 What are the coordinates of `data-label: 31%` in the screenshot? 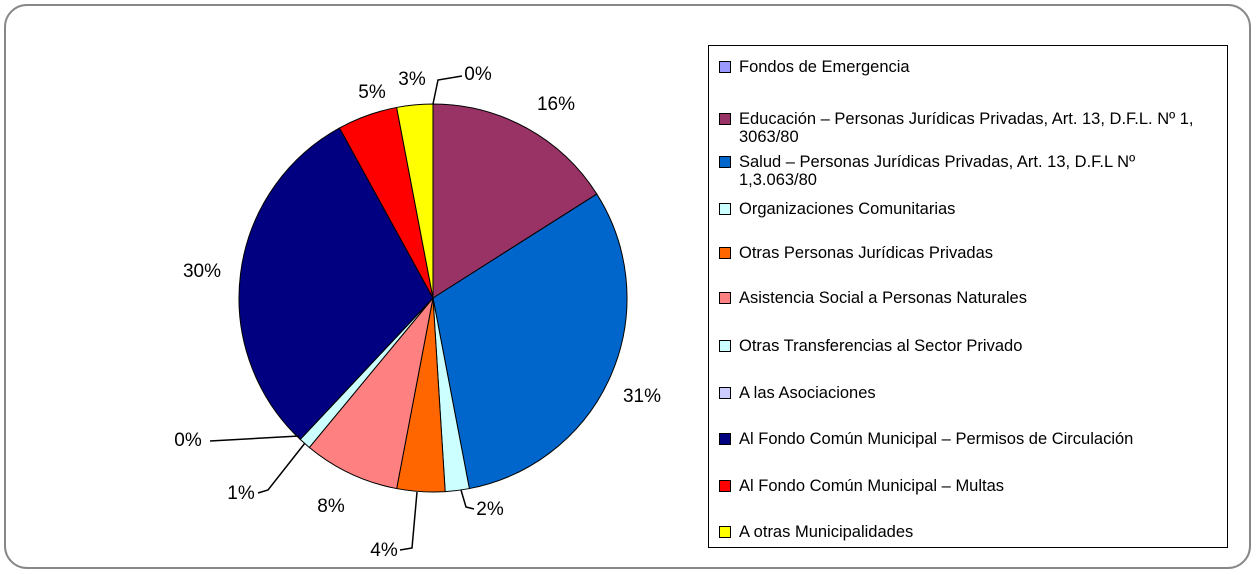 It's located at (642, 396).